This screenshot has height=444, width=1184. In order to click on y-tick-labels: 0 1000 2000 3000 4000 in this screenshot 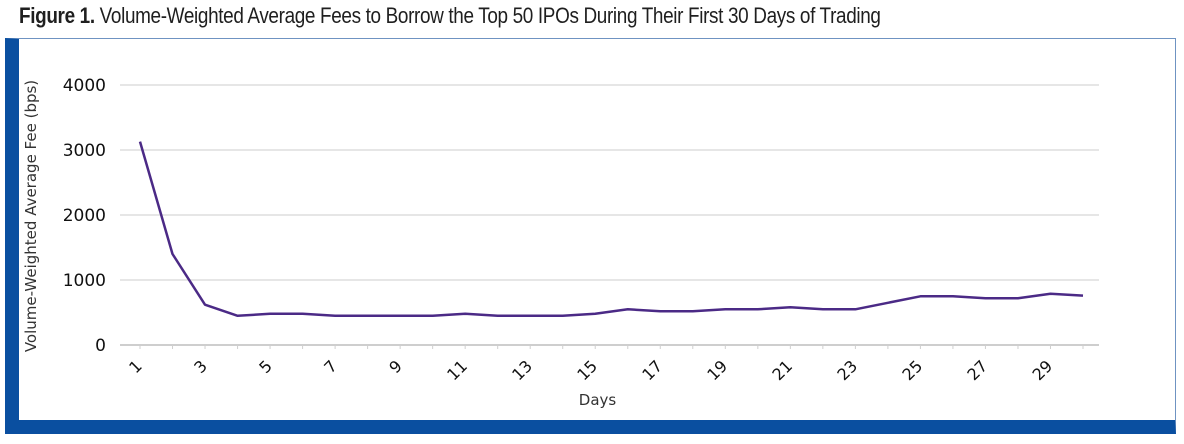, I will do `click(84, 216)`.